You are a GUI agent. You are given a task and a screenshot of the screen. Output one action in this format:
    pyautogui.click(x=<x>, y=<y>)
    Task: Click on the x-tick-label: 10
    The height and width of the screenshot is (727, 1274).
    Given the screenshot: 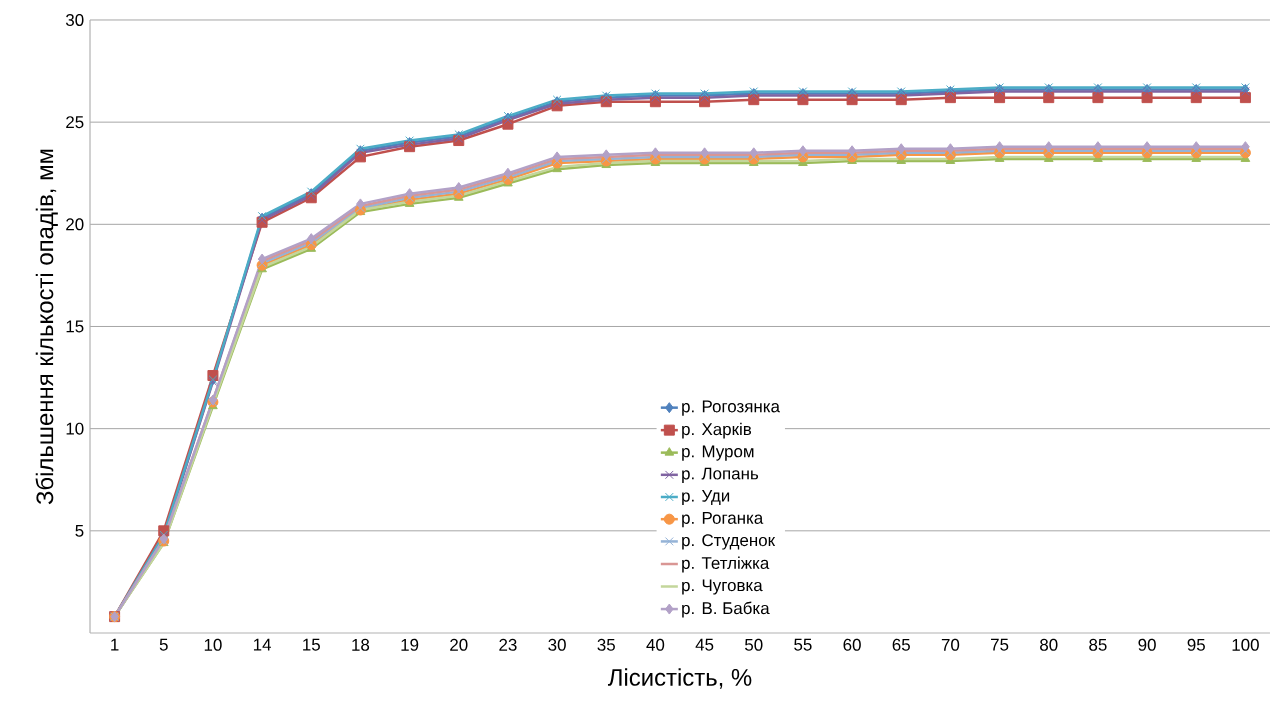 What is the action you would take?
    pyautogui.click(x=213, y=644)
    